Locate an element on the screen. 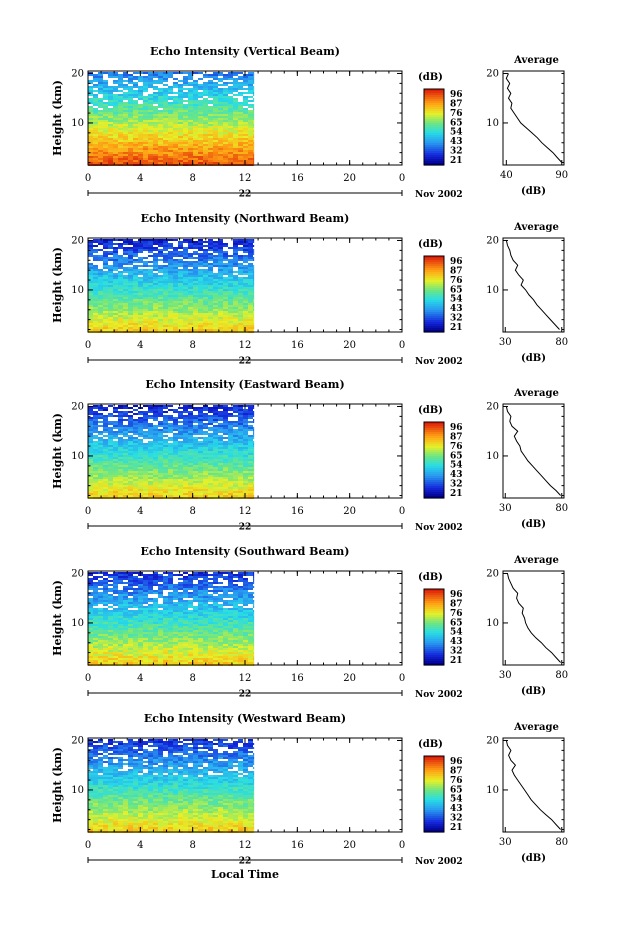 The image size is (619, 933). y-axis-label: Height (km) is located at coordinates (57, 118).